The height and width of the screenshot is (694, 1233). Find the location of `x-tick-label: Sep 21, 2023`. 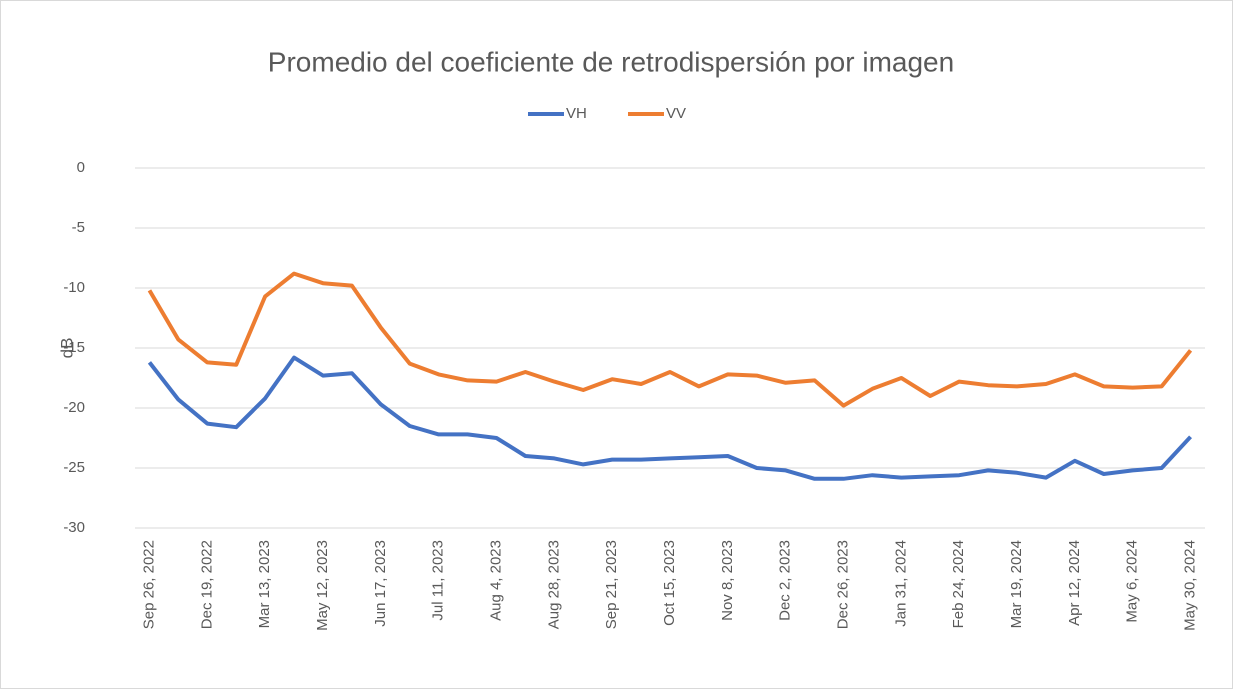

x-tick-label: Sep 21, 2023 is located at coordinates (611, 584).